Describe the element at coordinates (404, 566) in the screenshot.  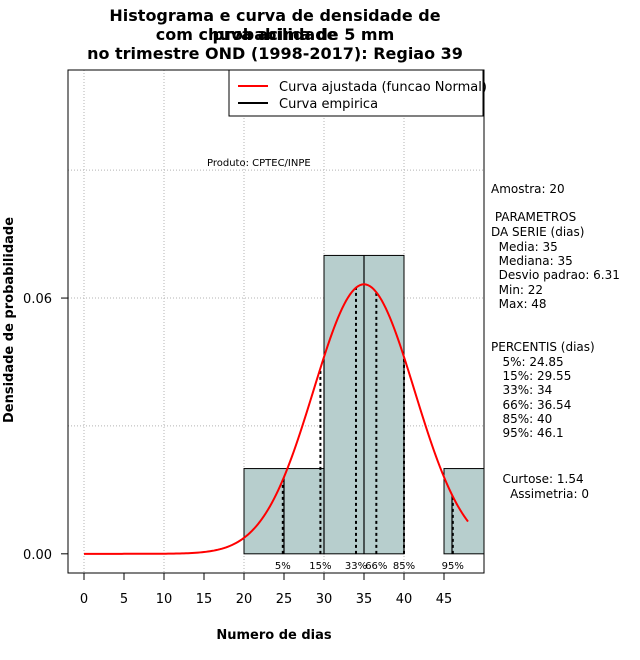
I see `percentile-label: 85%` at that location.